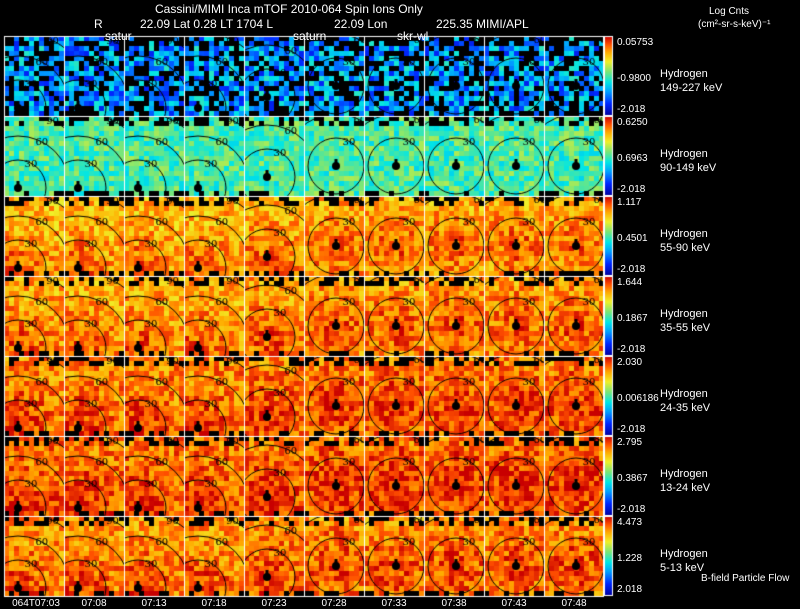 The width and height of the screenshot is (800, 609). What do you see at coordinates (514, 603) in the screenshot?
I see `x-tick-label: 07:43` at bounding box center [514, 603].